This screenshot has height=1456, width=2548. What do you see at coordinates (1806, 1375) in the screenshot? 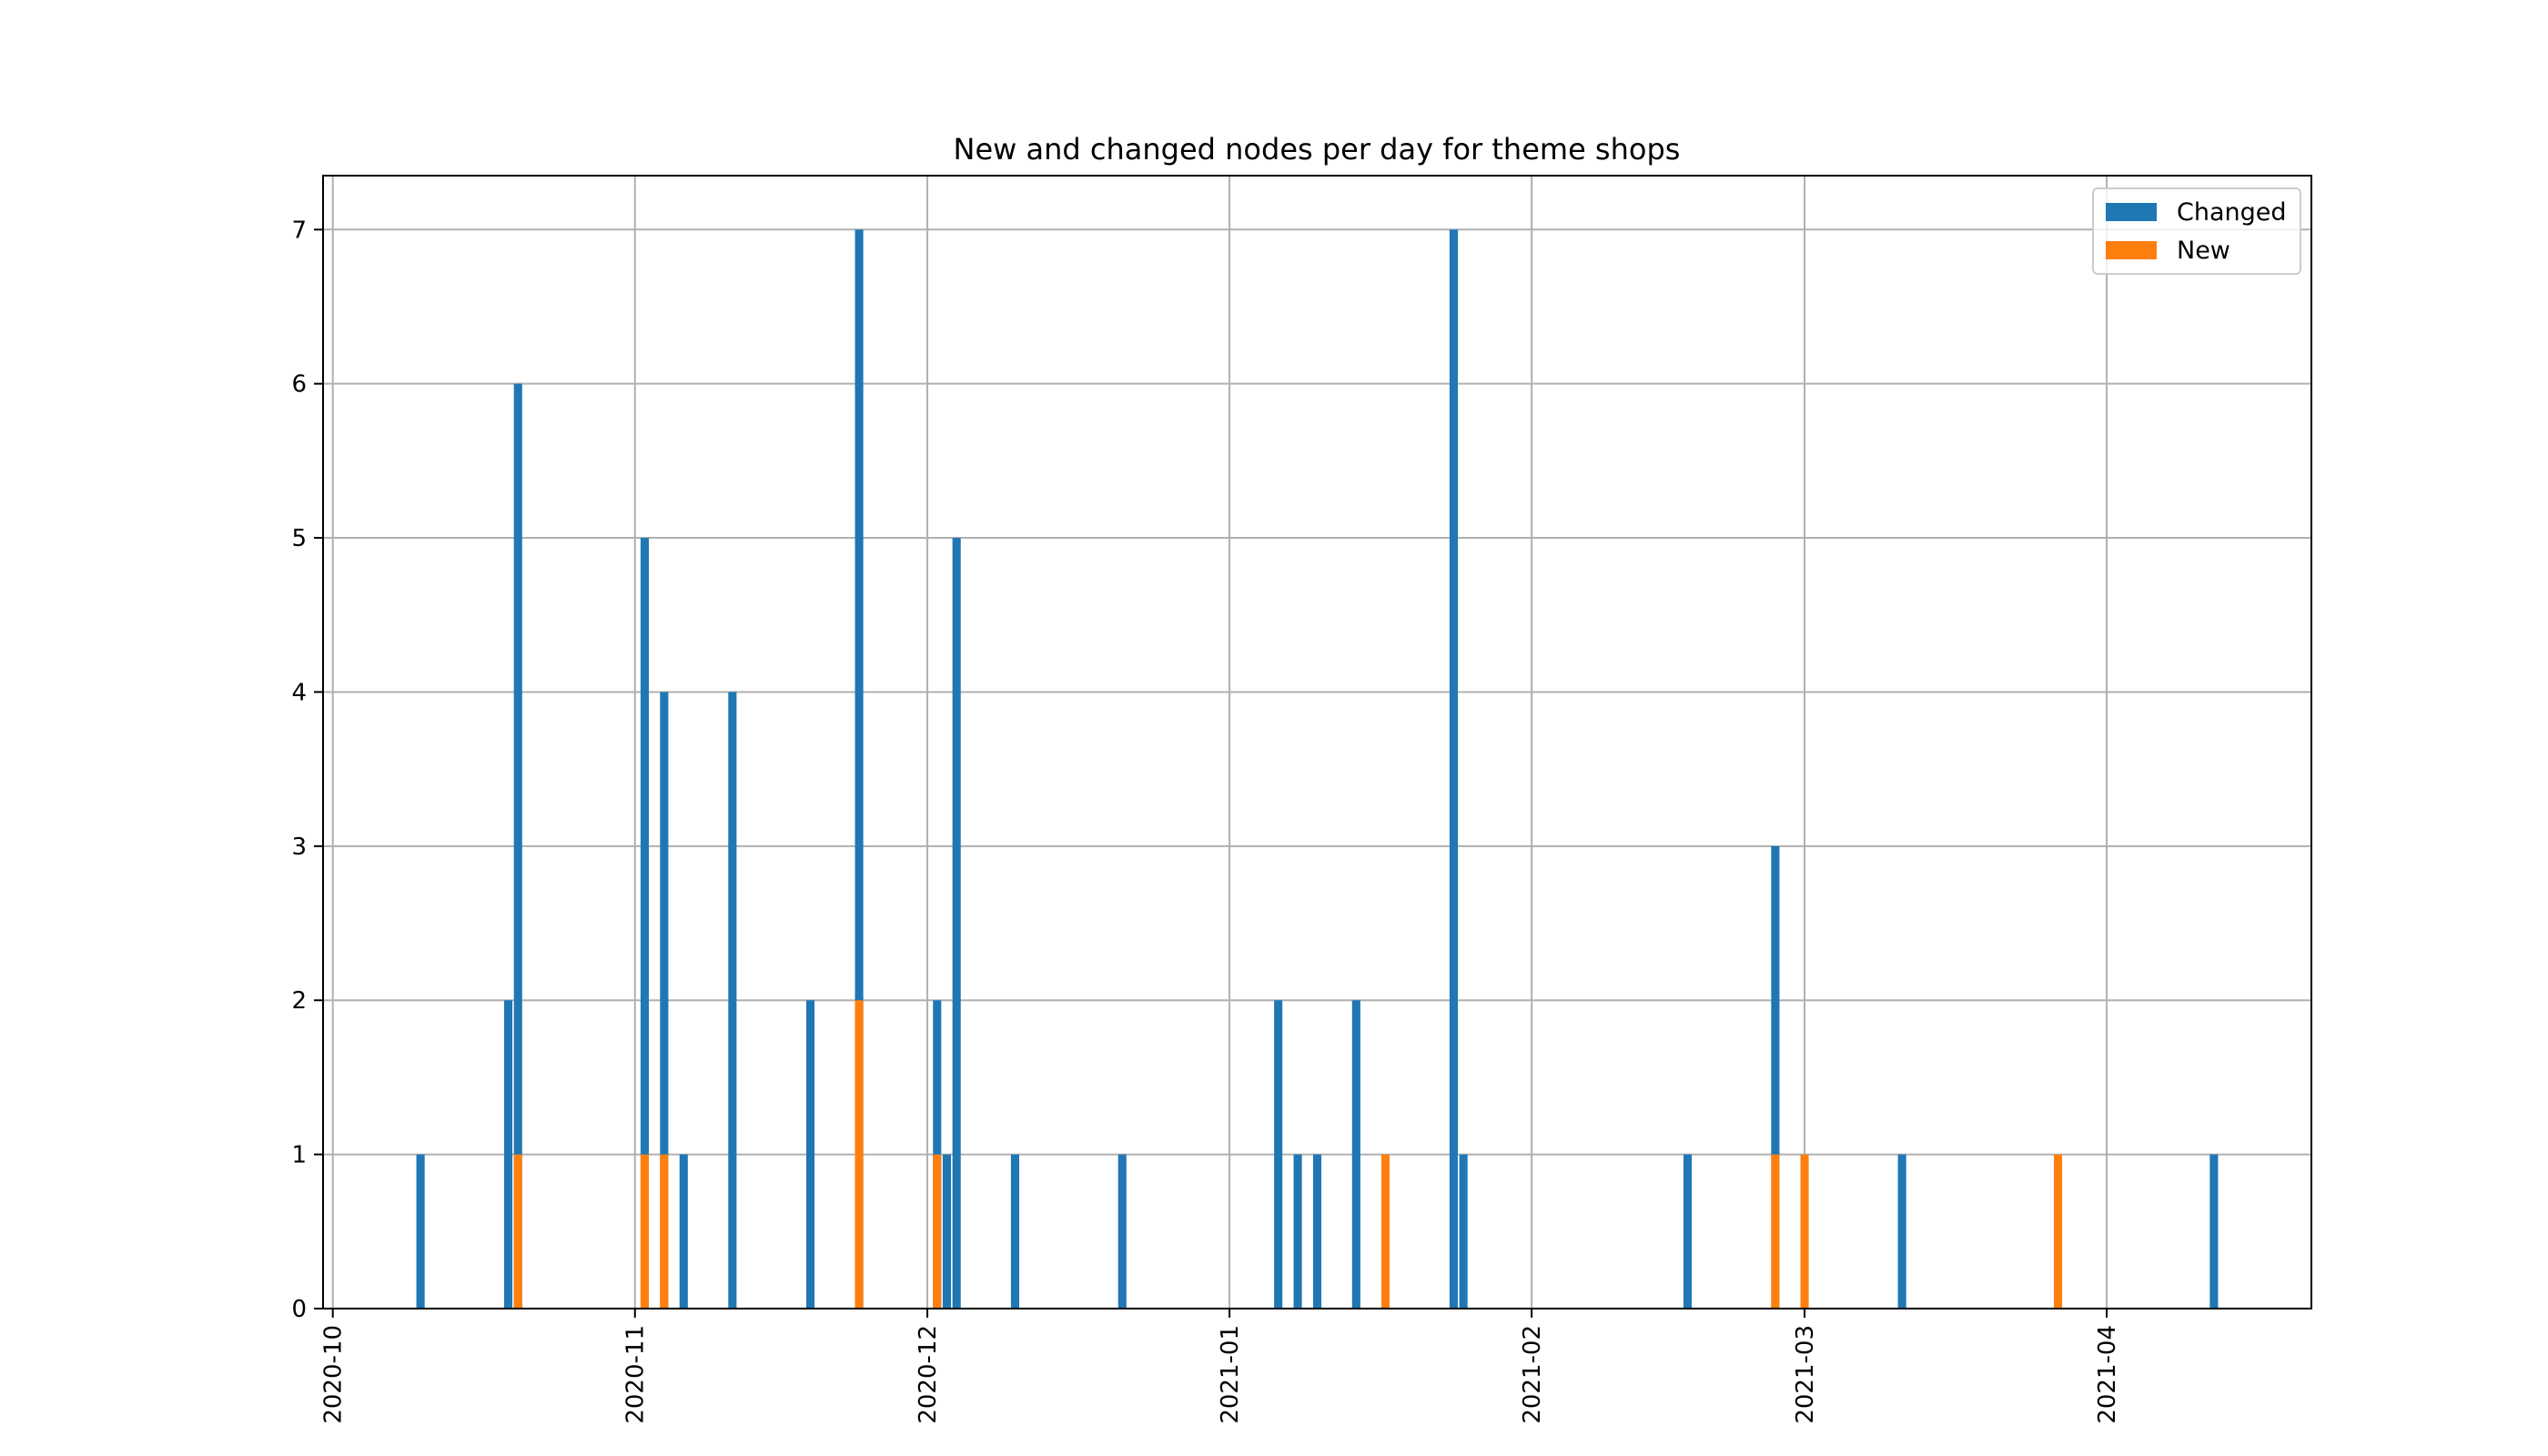
I see `x-tick-label: 2021-03` at bounding box center [1806, 1375].